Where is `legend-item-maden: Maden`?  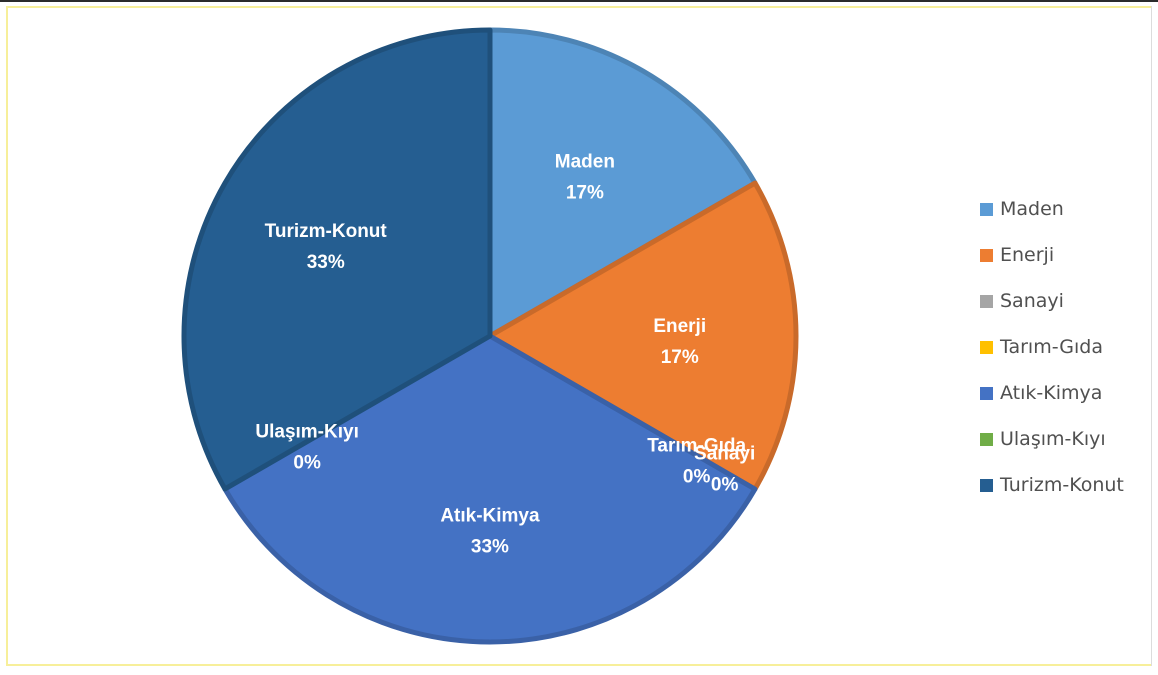 legend-item-maden: Maden is located at coordinates (1052, 209).